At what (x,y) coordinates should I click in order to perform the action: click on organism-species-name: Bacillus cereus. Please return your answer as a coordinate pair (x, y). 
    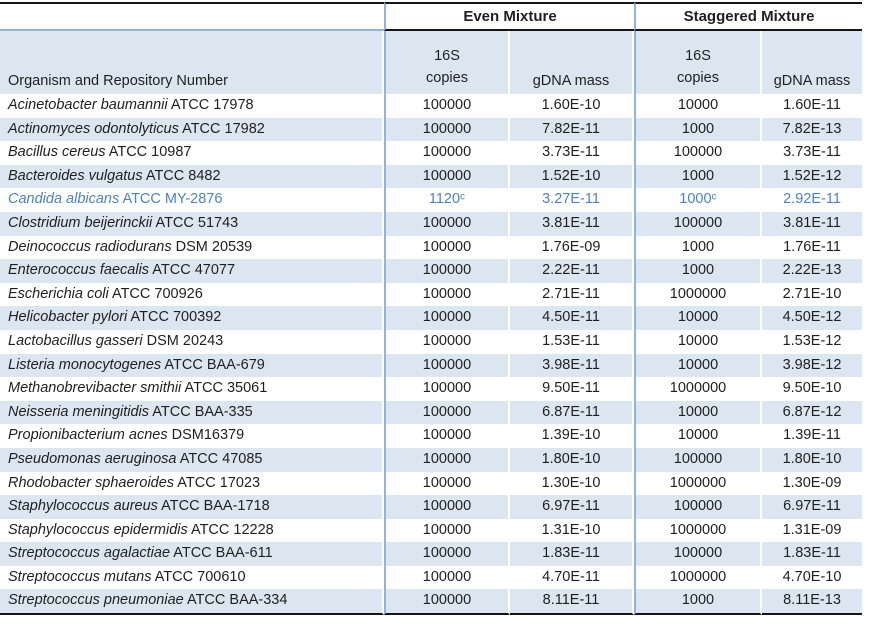
    Looking at the image, I should click on (57, 152).